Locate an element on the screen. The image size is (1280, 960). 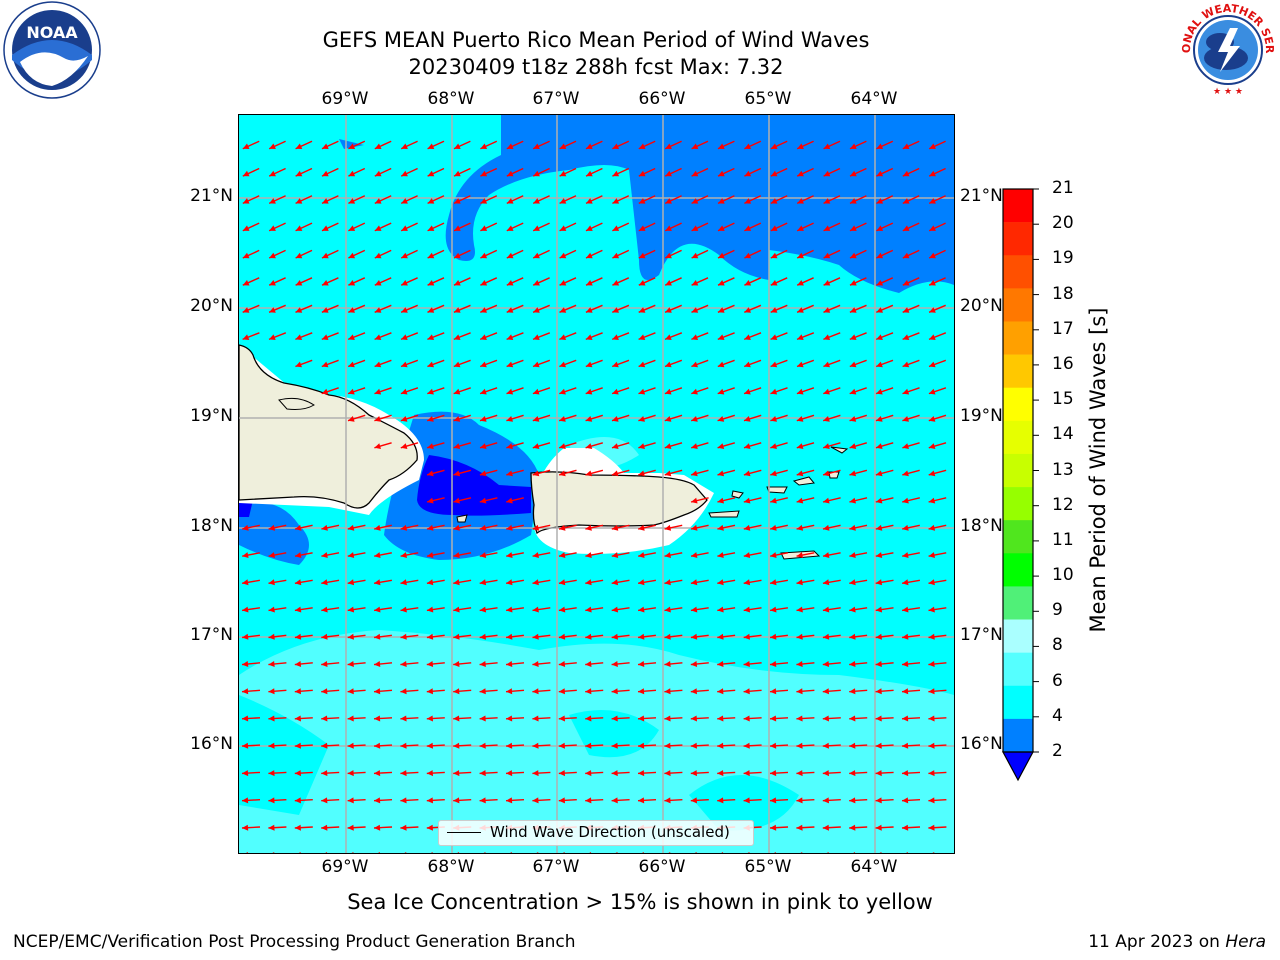
lon-label-bottom: 64°W is located at coordinates (874, 867).